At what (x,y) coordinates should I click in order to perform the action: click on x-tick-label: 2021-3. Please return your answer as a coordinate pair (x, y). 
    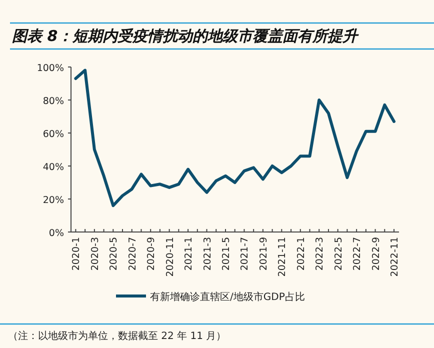
    Looking at the image, I should click on (208, 254).